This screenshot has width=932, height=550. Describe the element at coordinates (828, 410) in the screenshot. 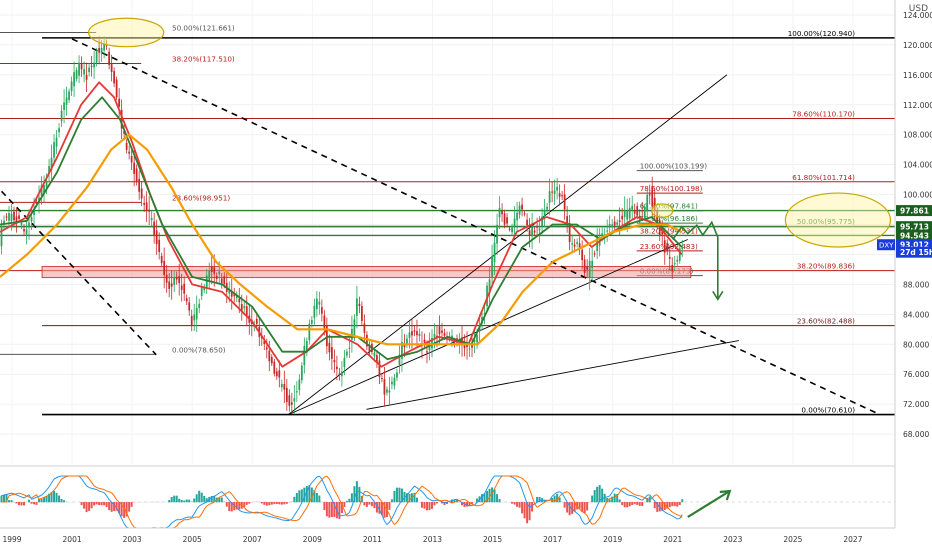

I see `fib-level-label: 0.00%(70.610)` at that location.